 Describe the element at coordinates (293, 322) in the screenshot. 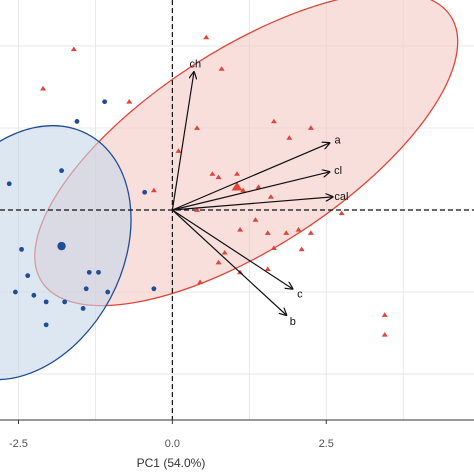

I see `loading-label-b: b` at that location.